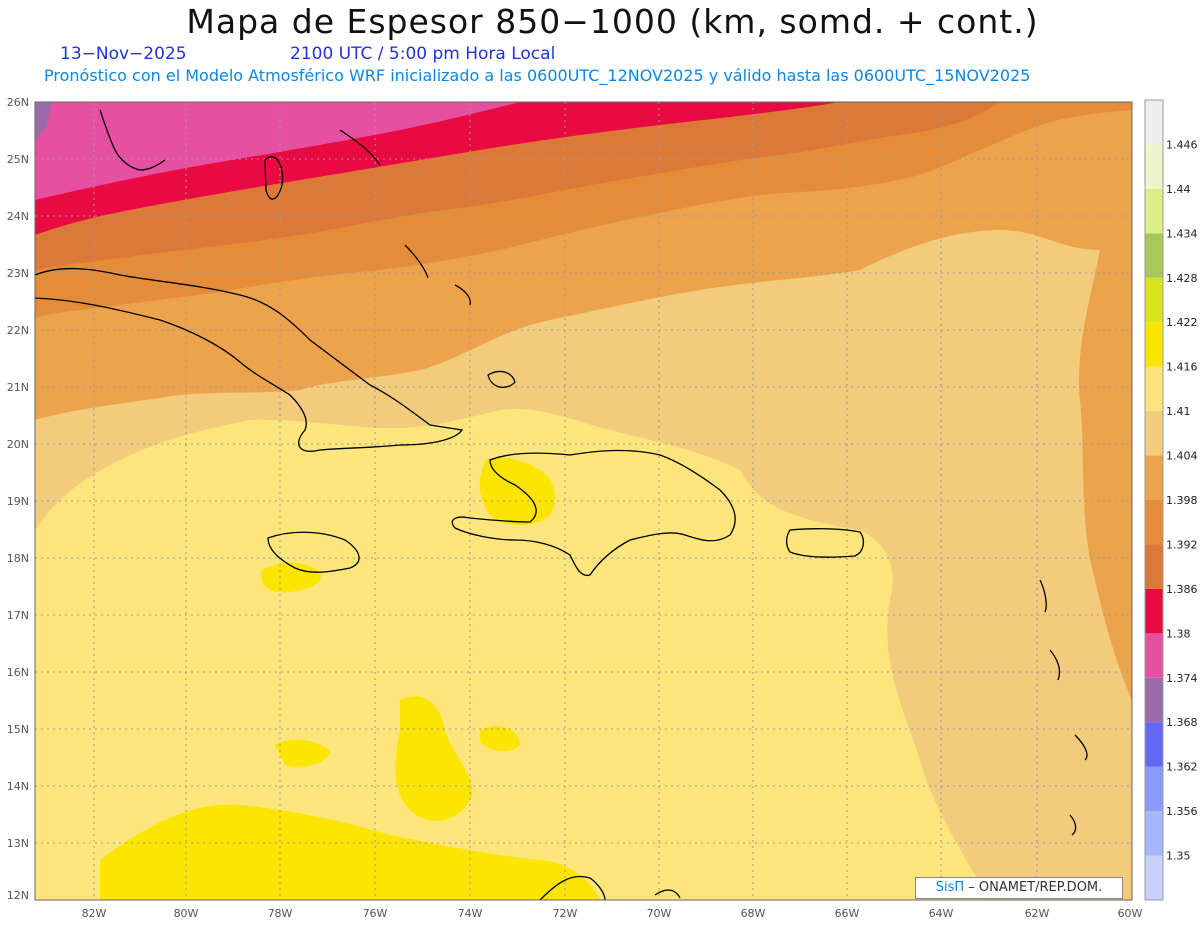 This screenshot has width=1200, height=927. Describe the element at coordinates (1037, 913) in the screenshot. I see `lon-label: 62W` at that location.